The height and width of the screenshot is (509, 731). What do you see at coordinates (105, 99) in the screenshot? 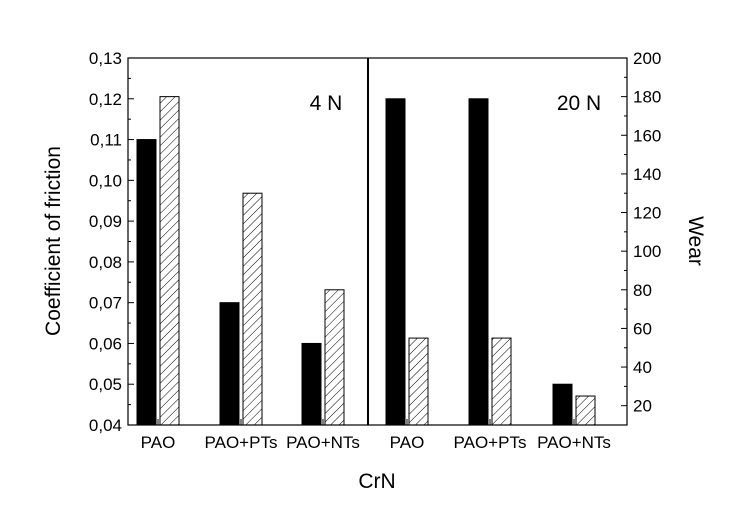
I see `left-tick-label: 0,12` at bounding box center [105, 99].